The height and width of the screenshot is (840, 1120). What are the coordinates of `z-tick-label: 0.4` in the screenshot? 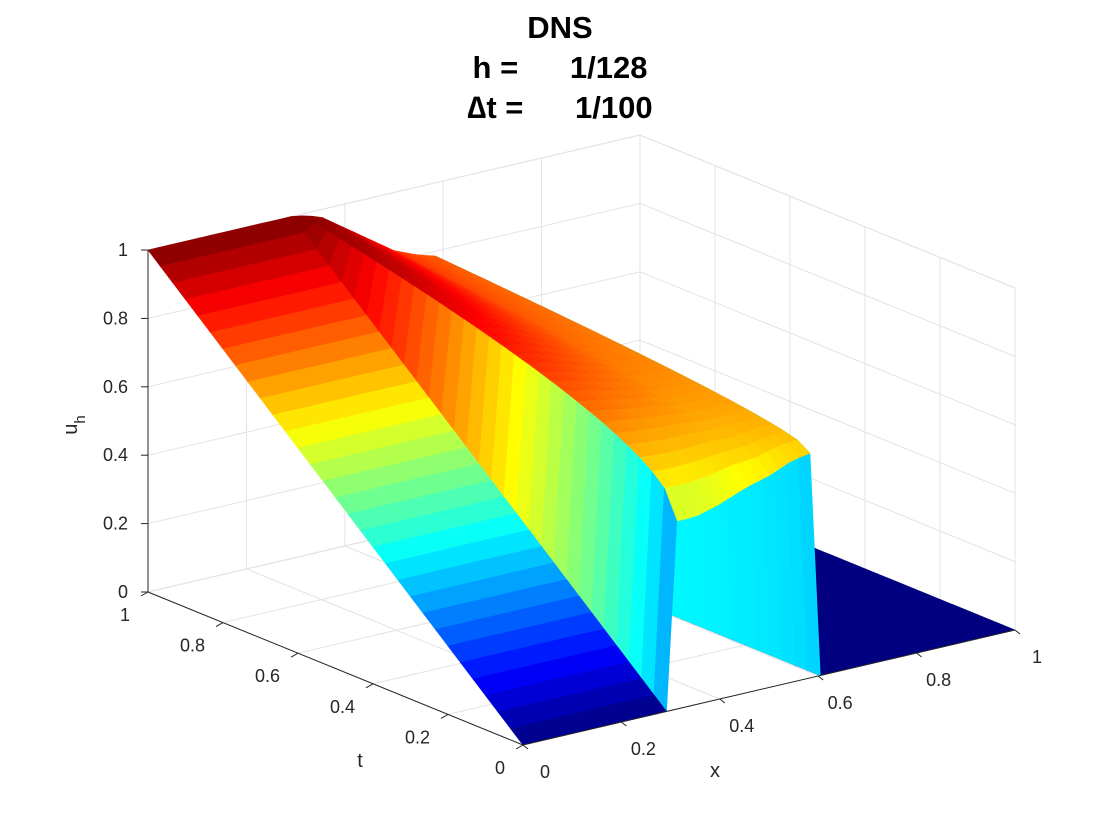 It's located at (115, 455).